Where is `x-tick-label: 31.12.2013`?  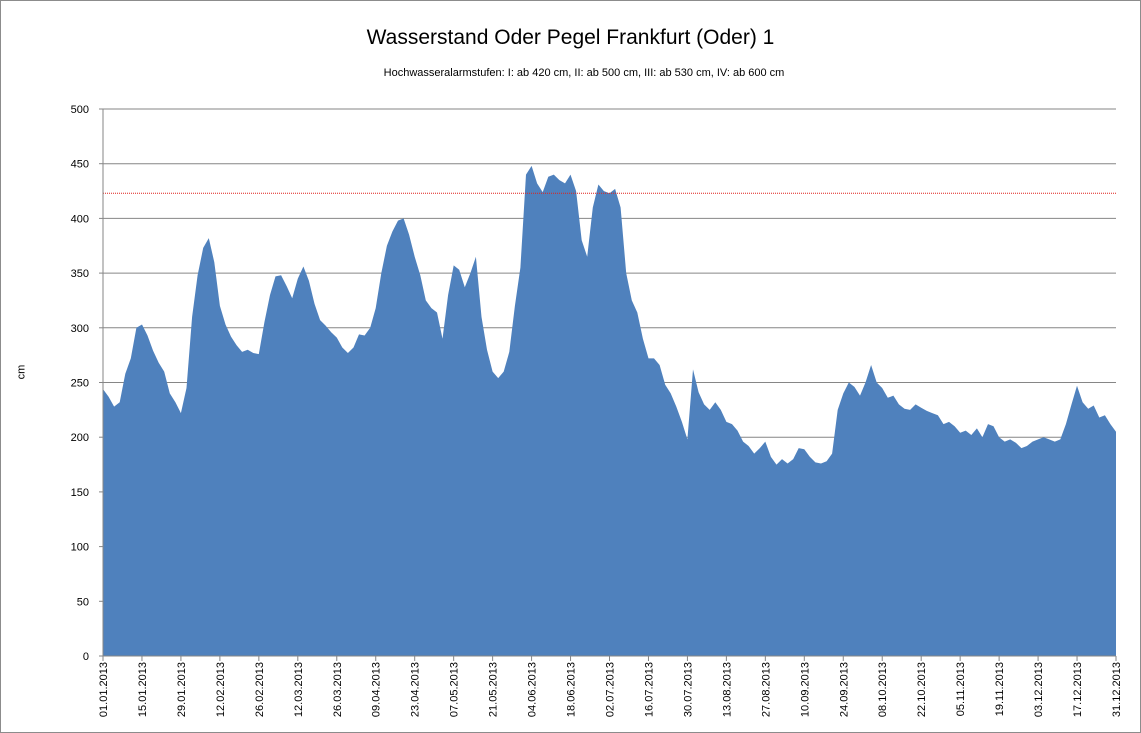
x-tick-label: 31.12.2013 is located at coordinates (1117, 689).